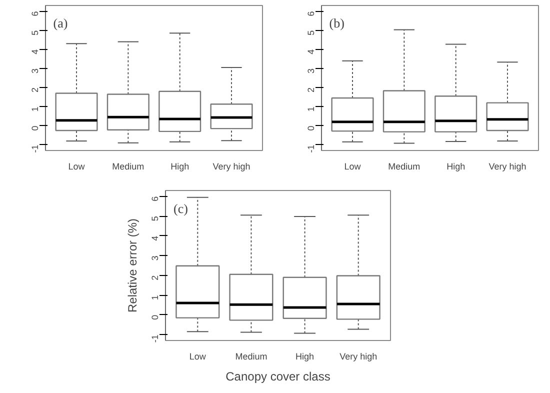  I want to click on annotation: (a), so click(60, 23).